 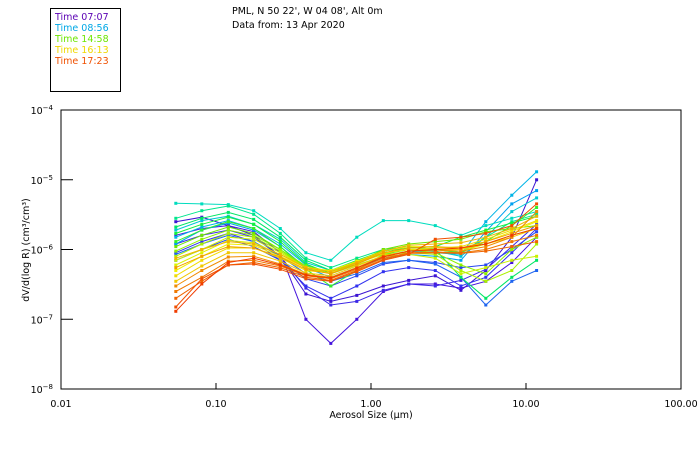 What do you see at coordinates (307, 11) in the screenshot?
I see `location-line: PML, N 50 22', W 04 08', Alt 0m` at bounding box center [307, 11].